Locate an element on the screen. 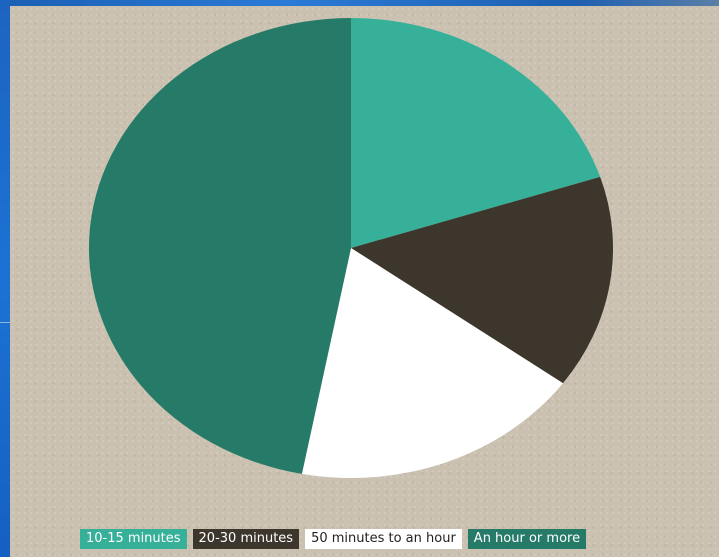 This screenshot has height=557, width=719. desktop-divider is located at coordinates (5, 322).